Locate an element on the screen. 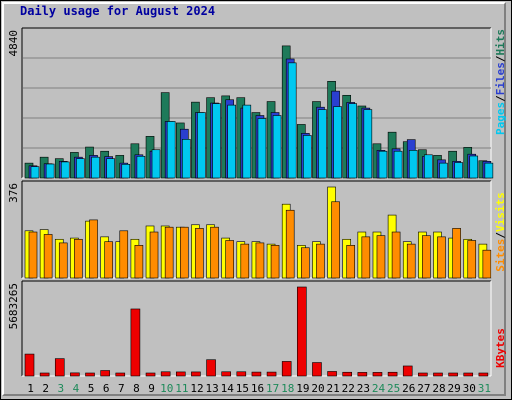 This screenshot has height=400, width=512. x-tick-label: 30 is located at coordinates (469, 388).